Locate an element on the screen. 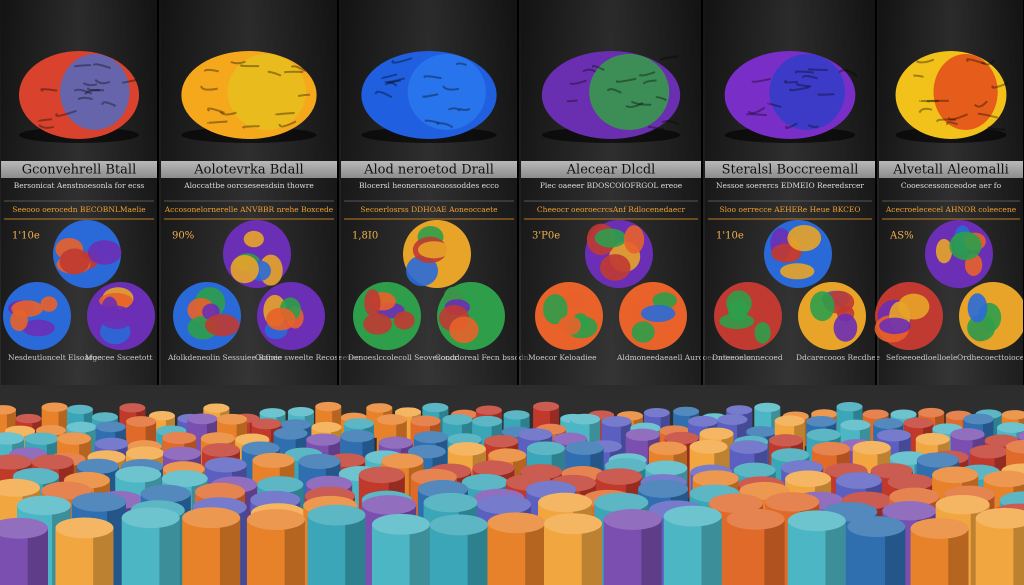 The width and height of the screenshot is (1024, 585). panel-note: Secoerlosrss DDHOAE Aoneoccaete is located at coordinates (429, 209).